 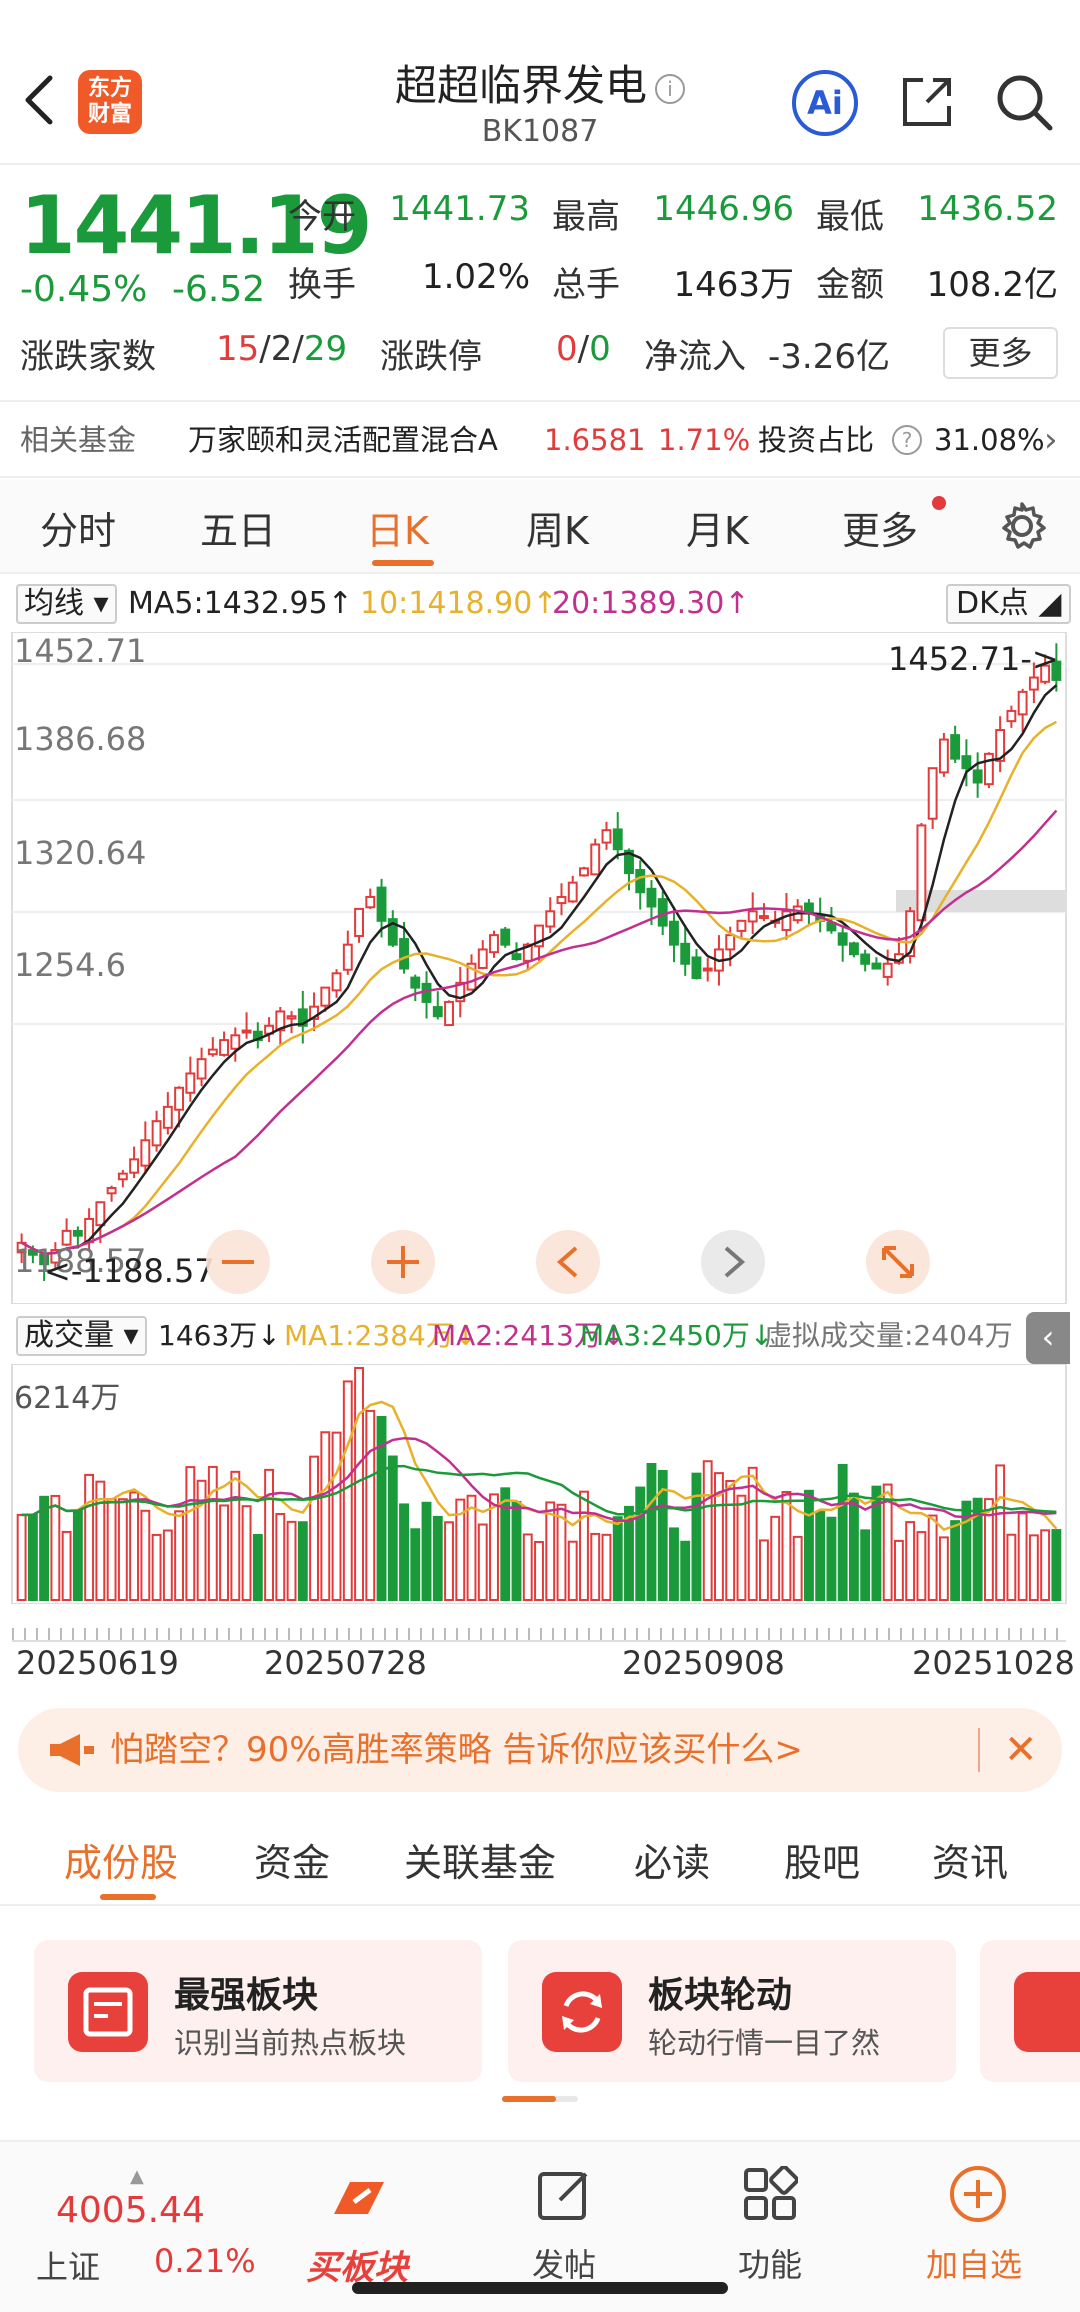 I want to click on tab-more: 更多, so click(x=880, y=531).